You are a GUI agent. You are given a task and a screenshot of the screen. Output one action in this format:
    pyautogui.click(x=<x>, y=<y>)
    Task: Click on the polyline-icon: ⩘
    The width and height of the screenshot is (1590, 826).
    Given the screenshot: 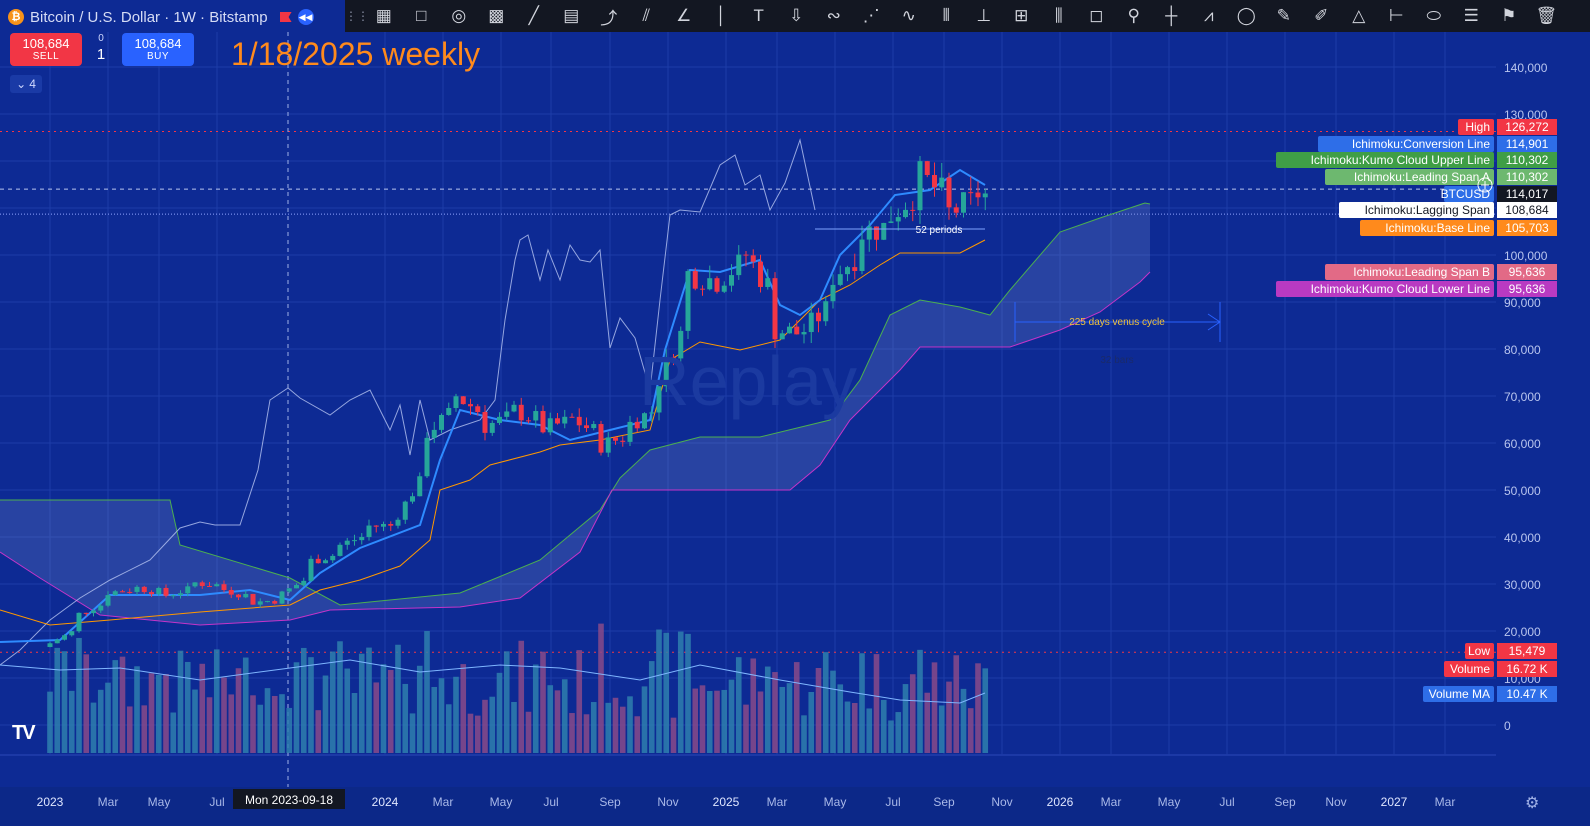 What is the action you would take?
    pyautogui.click(x=1208, y=15)
    